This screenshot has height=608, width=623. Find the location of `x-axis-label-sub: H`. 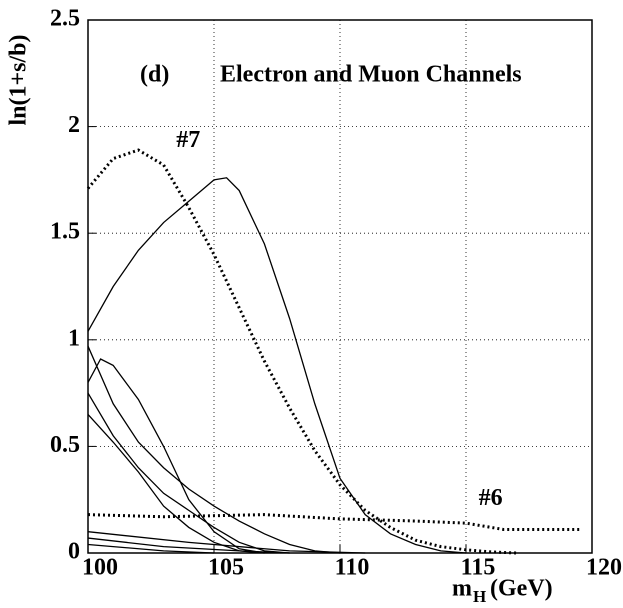

x-axis-label-sub: H is located at coordinates (479, 596).